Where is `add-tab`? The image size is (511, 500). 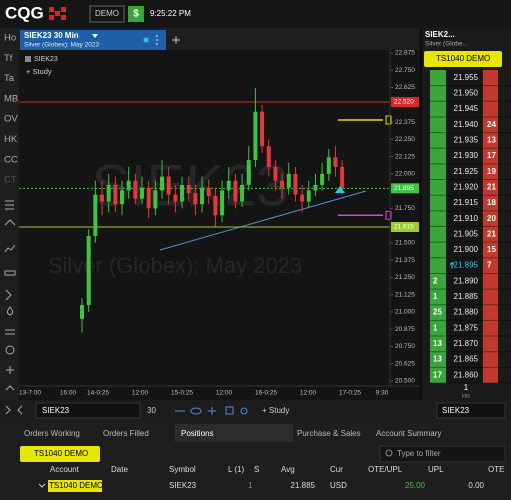
add-tab is located at coordinates (176, 40).